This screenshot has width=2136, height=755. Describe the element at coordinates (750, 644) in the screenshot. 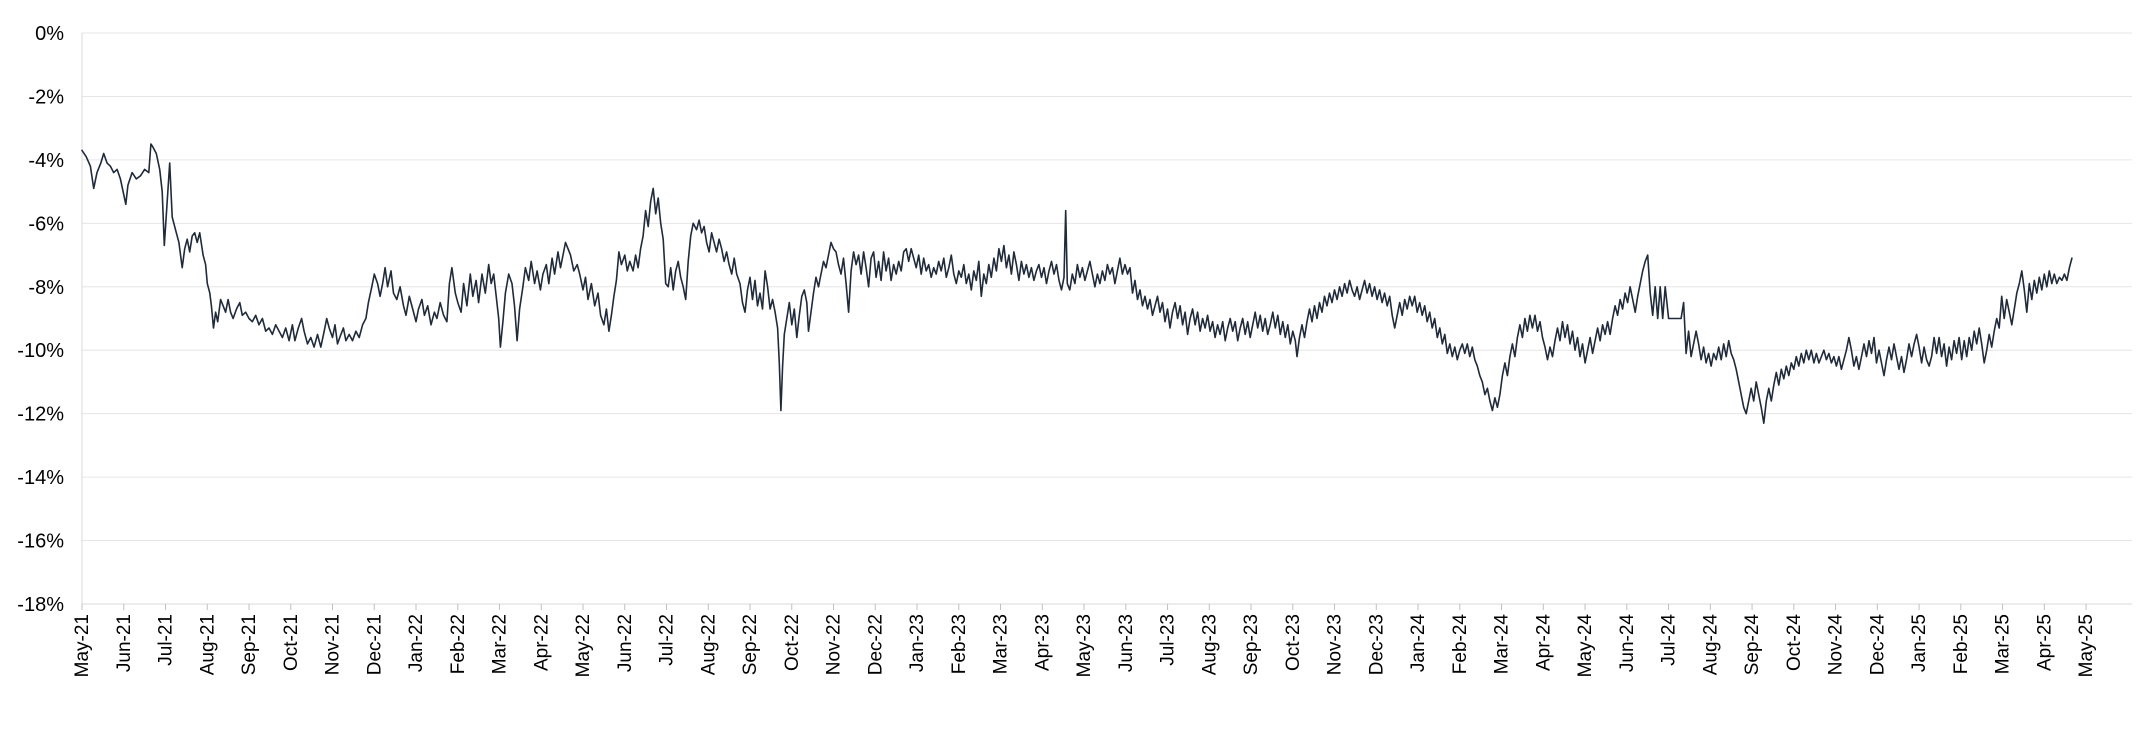

I see `x-tick-label: Sep-22` at that location.